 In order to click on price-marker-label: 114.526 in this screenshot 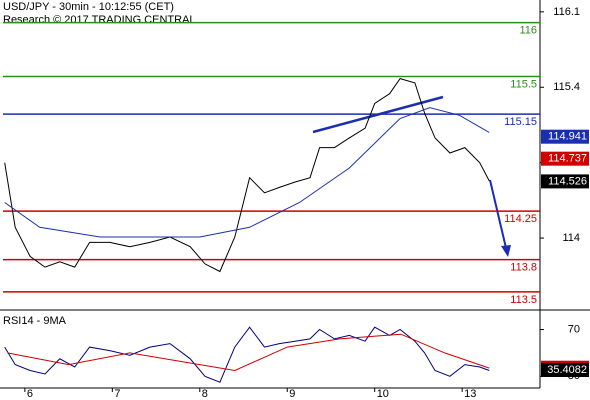, I will do `click(567, 181)`.